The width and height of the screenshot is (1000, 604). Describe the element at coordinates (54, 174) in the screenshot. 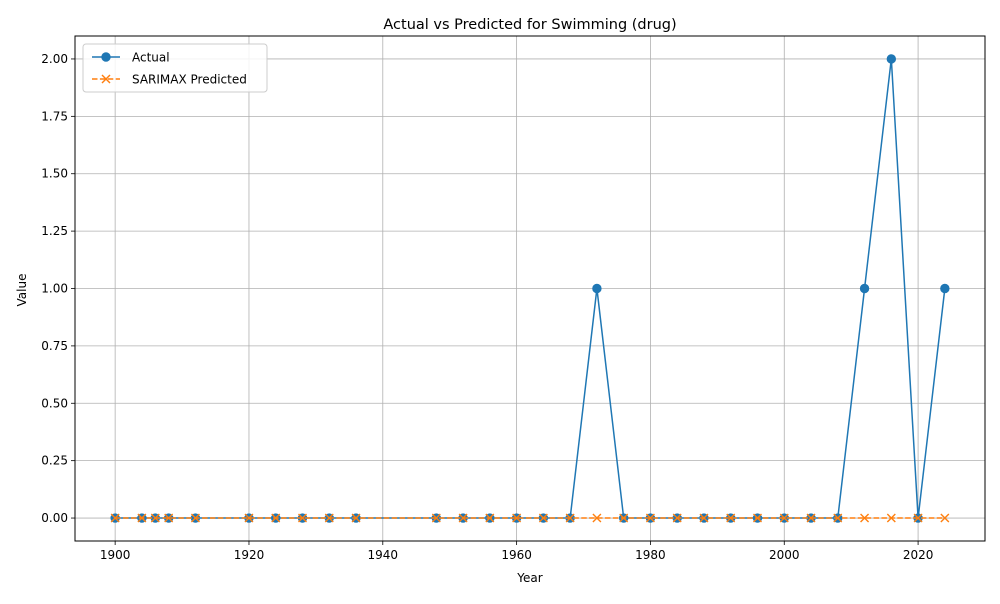

I see `y-tick-label: 1.50` at that location.